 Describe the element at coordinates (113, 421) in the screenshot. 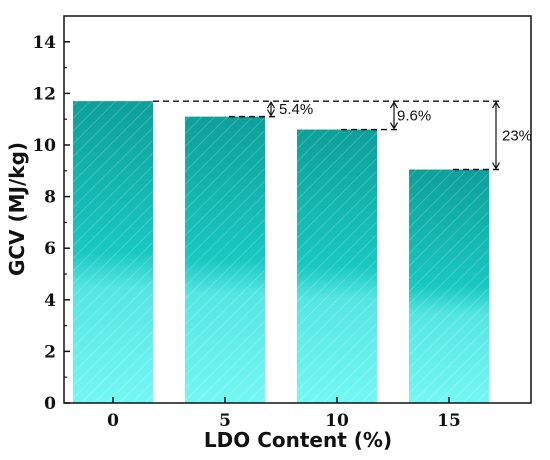

I see `x-tick-label: 0` at that location.